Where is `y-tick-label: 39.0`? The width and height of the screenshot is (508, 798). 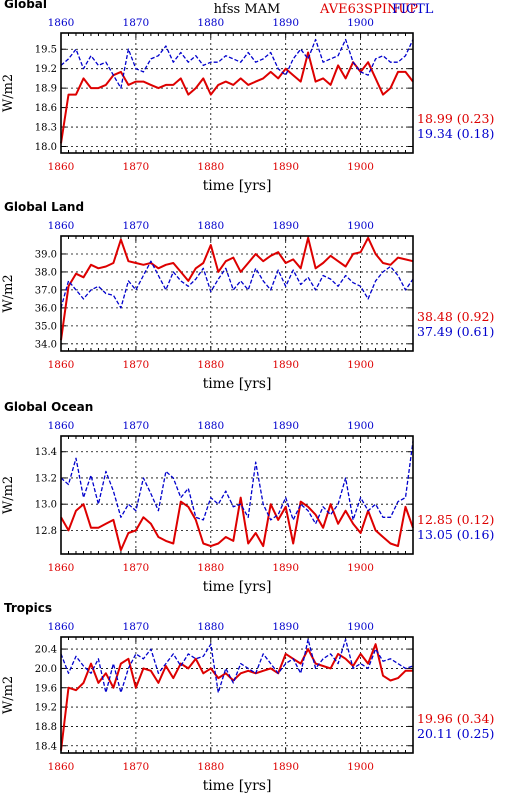 y-tick-label: 39.0 is located at coordinates (46, 254).